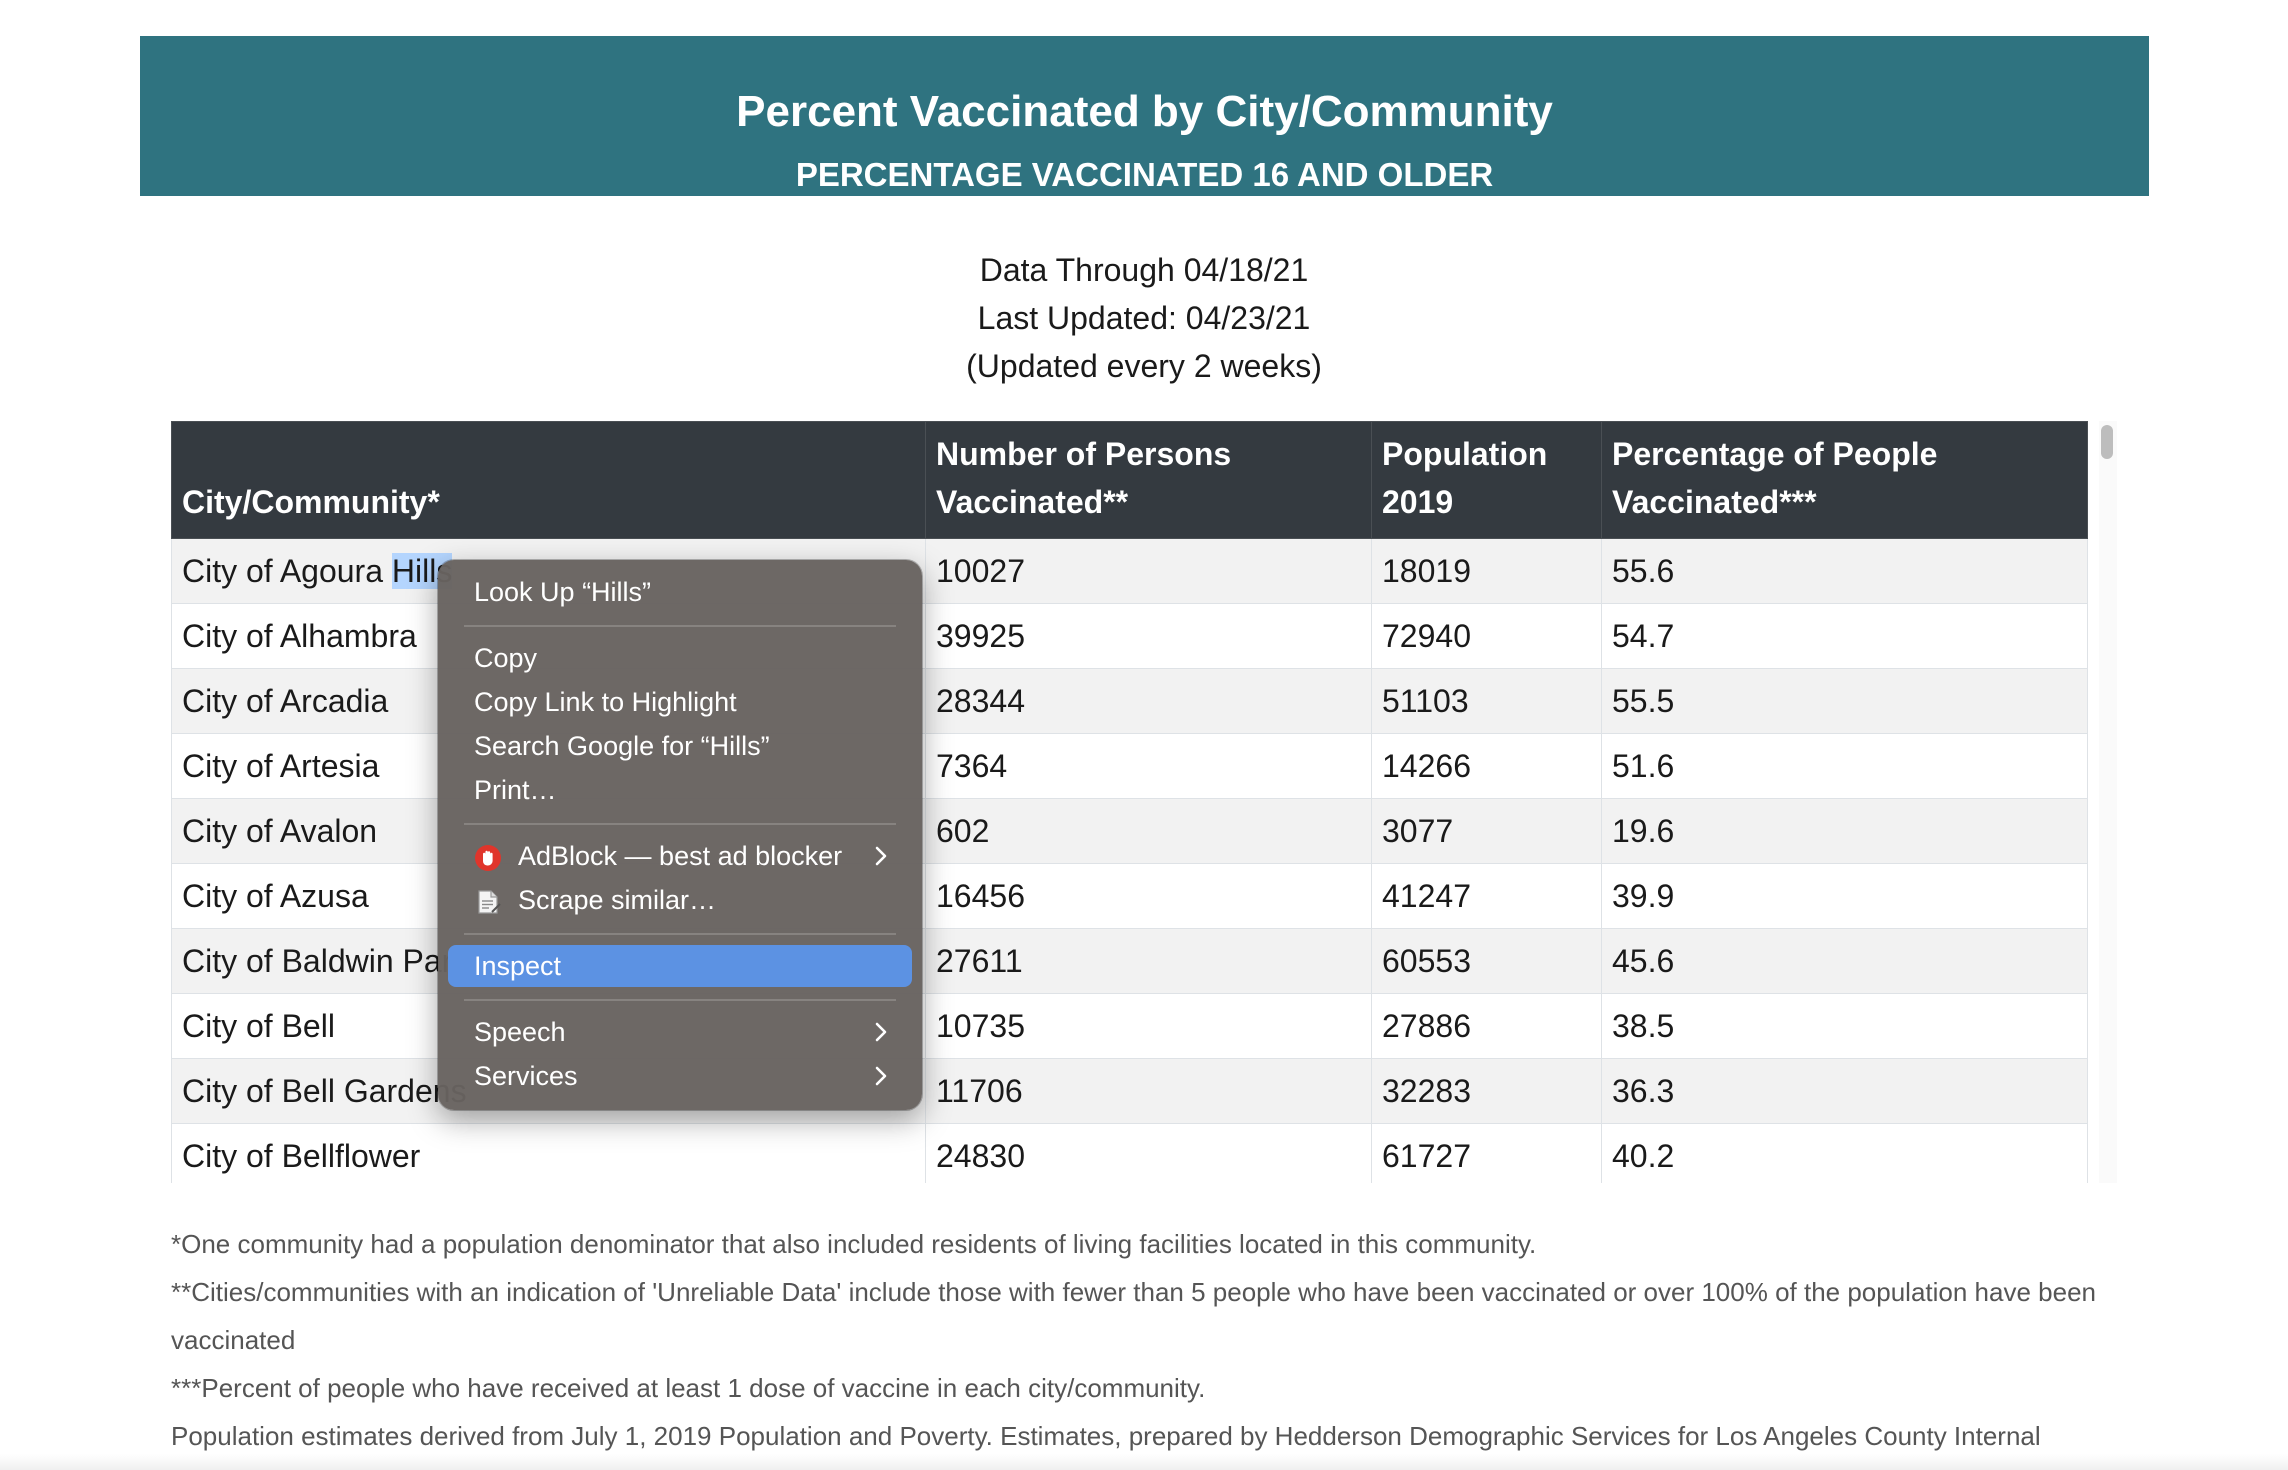 The height and width of the screenshot is (1470, 2288). I want to click on column-header-city: City/Community*, so click(548, 480).